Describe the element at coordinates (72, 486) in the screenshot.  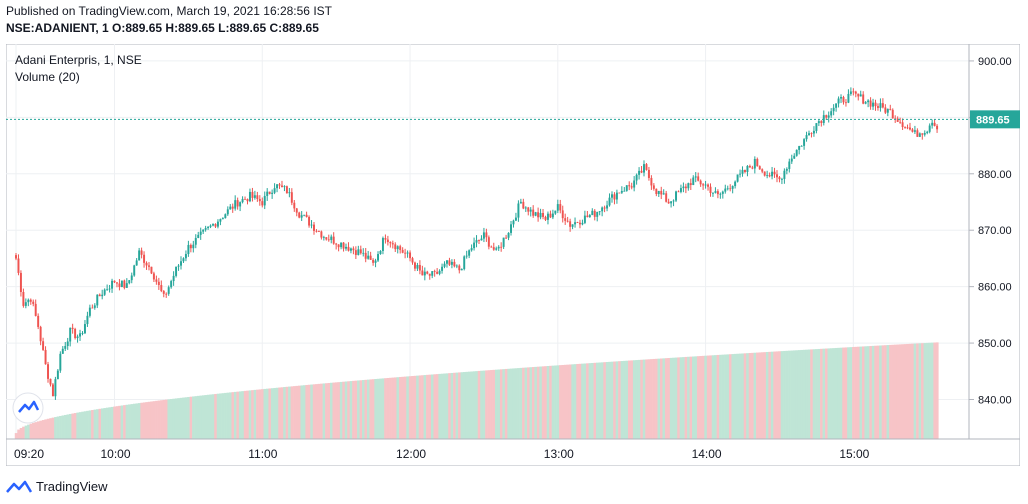
I see `tradingview-brand: TradingView` at that location.